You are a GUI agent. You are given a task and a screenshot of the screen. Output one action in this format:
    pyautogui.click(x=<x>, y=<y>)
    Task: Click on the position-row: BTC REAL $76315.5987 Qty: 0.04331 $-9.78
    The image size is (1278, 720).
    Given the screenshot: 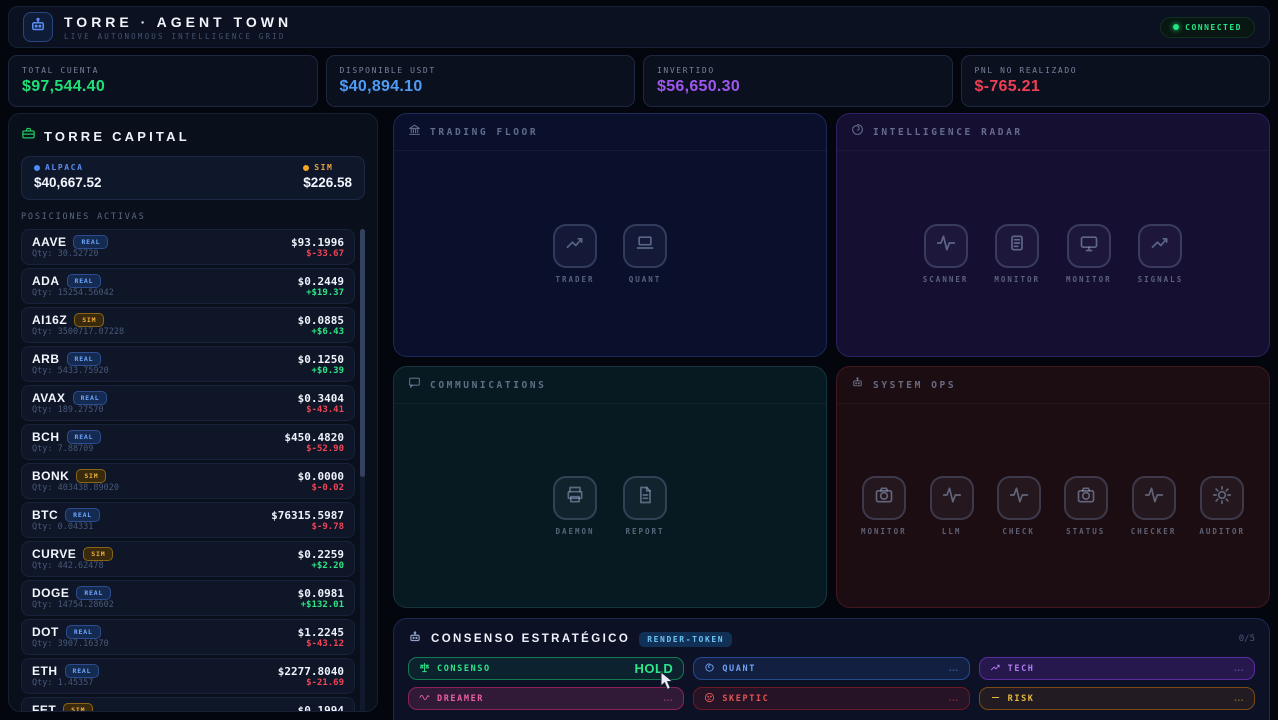 What is the action you would take?
    pyautogui.click(x=188, y=520)
    